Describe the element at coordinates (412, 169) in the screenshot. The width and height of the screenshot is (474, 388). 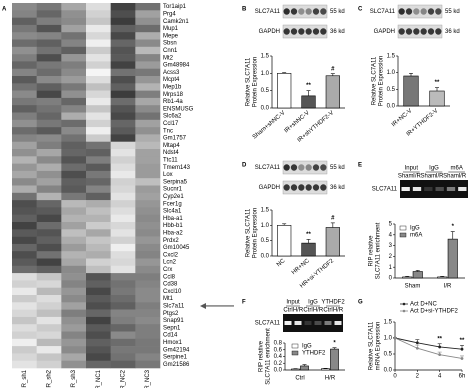
I see `gel-group-label: Input` at that location.